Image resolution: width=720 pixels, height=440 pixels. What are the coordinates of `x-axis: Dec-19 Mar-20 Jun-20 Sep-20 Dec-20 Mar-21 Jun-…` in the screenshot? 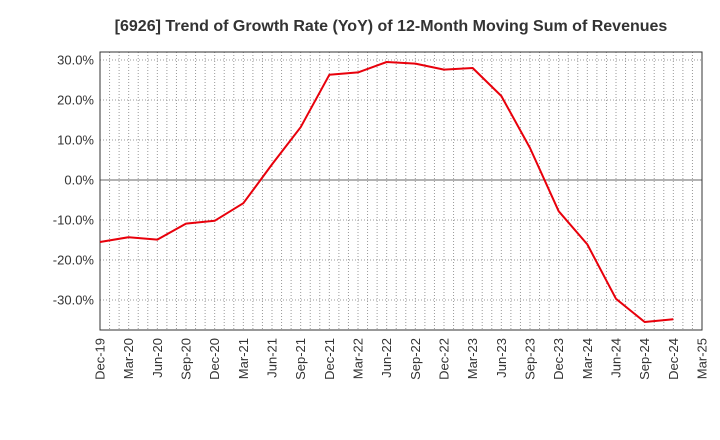 It's located at (401, 359).